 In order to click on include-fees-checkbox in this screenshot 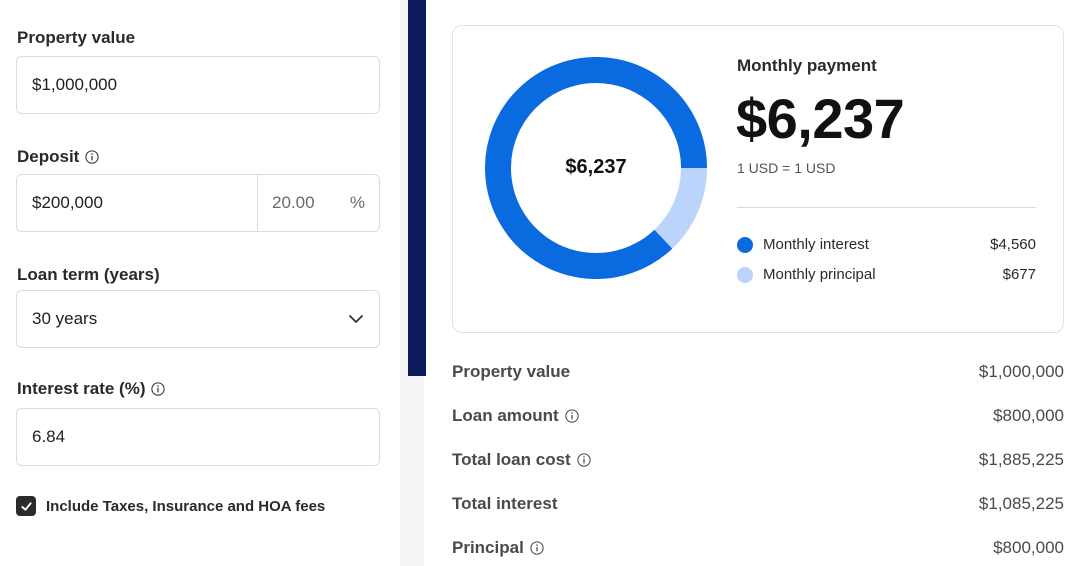, I will do `click(26, 506)`.